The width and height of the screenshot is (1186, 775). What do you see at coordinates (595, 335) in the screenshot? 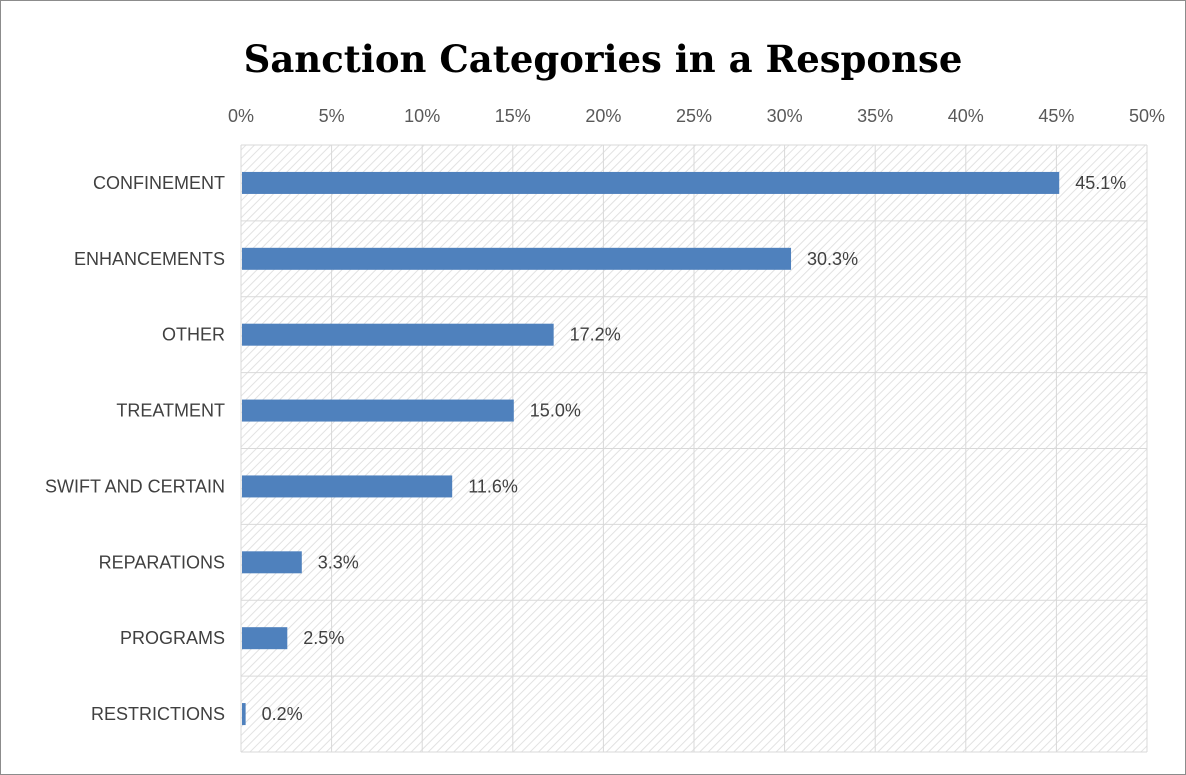
I see `data-label: 17.2%` at bounding box center [595, 335].